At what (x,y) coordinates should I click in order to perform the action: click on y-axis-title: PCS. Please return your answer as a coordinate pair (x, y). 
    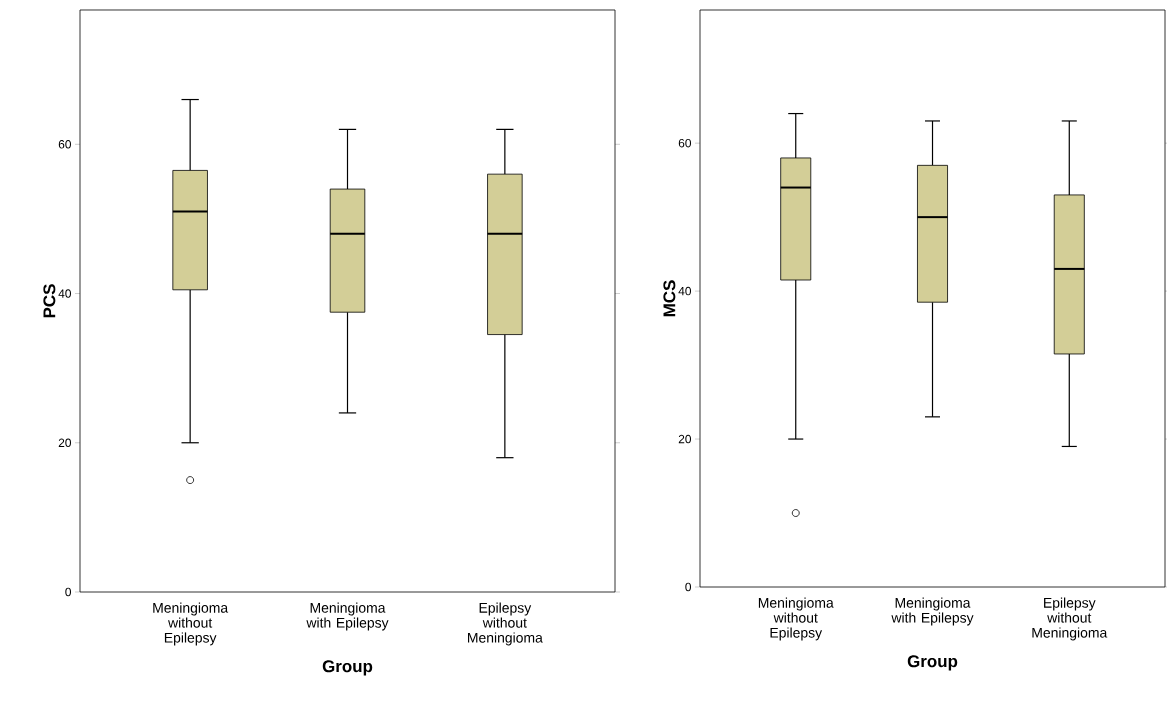
    Looking at the image, I should click on (49, 301).